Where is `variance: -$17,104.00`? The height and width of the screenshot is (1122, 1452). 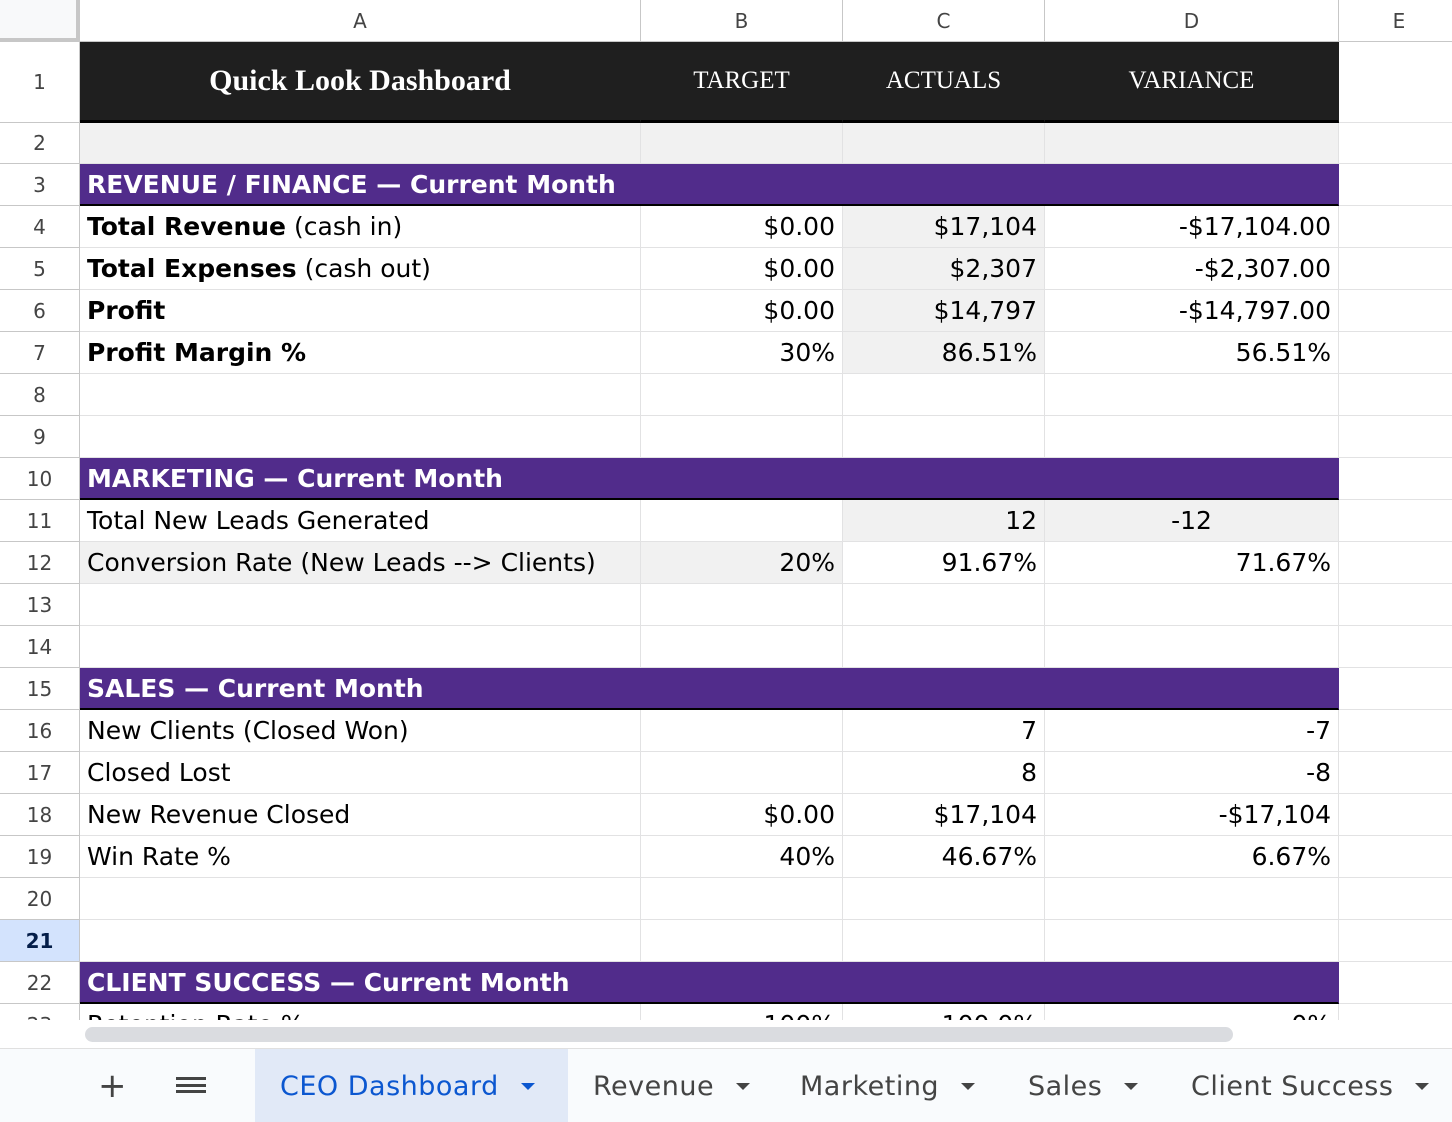 variance: -$17,104.00 is located at coordinates (1254, 226).